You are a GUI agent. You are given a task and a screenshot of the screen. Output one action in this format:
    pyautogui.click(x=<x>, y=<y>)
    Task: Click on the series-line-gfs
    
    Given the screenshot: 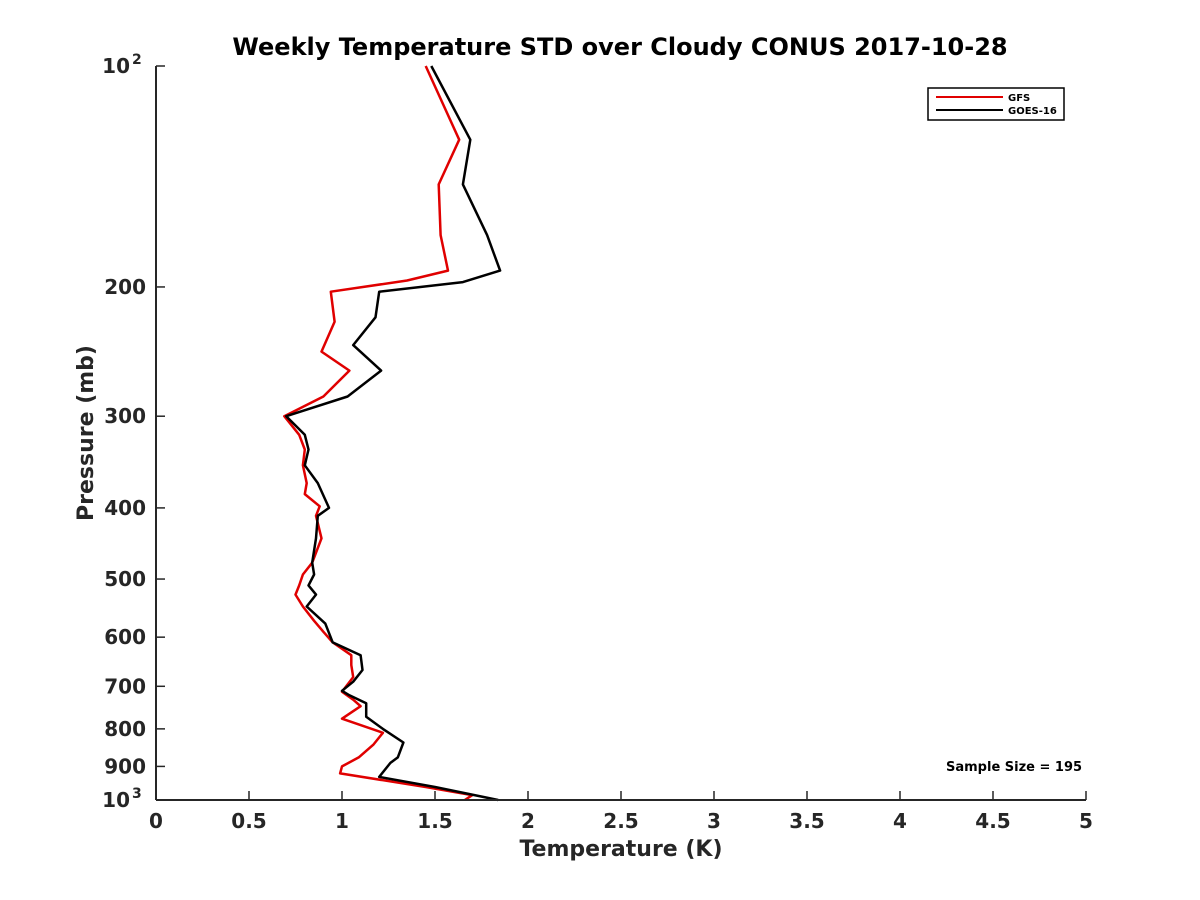 What is the action you would take?
    pyautogui.click(x=378, y=433)
    